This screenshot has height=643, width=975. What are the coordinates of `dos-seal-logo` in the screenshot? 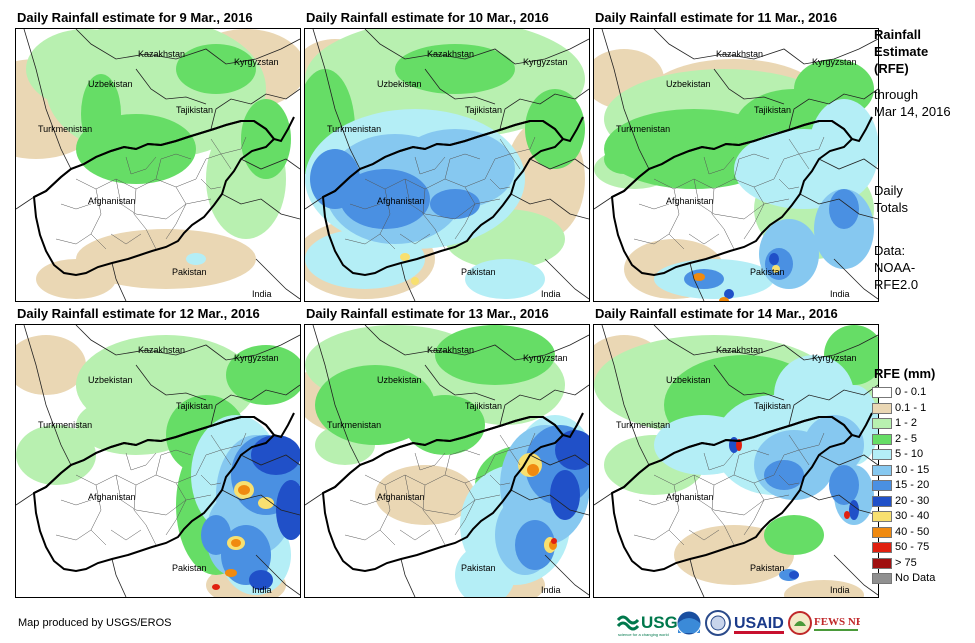 It's located at (718, 623).